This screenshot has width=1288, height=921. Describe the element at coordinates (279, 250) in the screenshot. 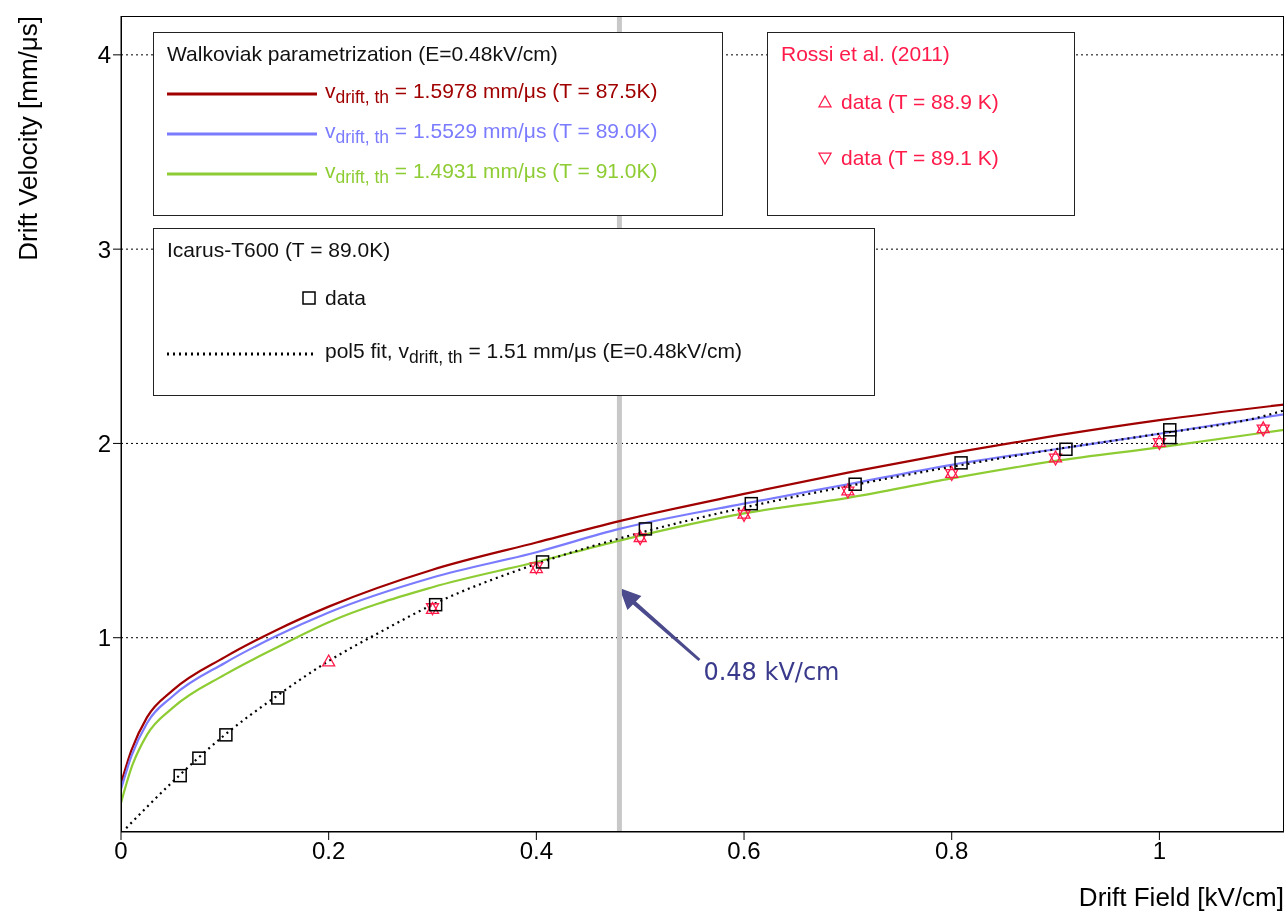

I see `annotation: Icarus-T600 (T = 89.0K)` at that location.